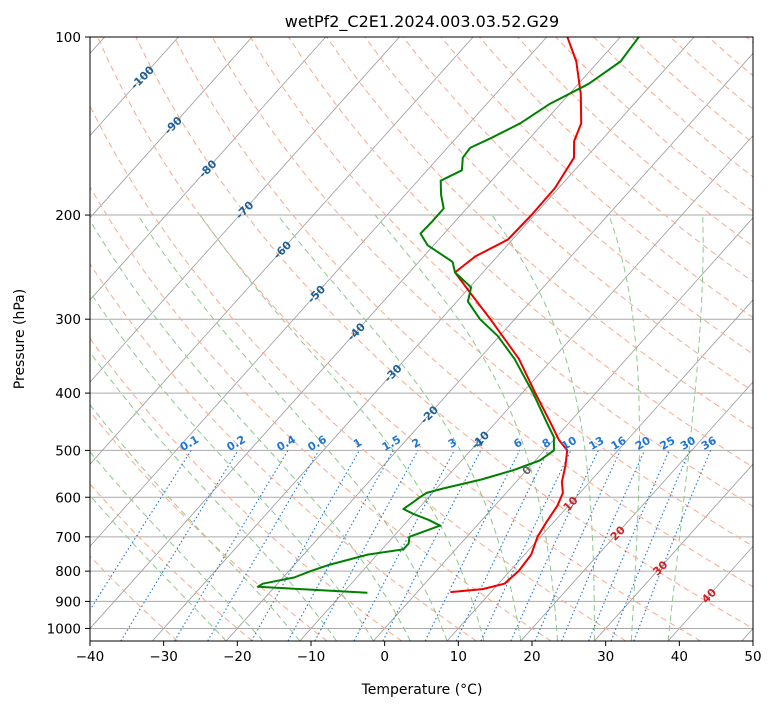 This screenshot has height=708, width=775. Describe the element at coordinates (68, 394) in the screenshot. I see `y-tick-label: 400` at that location.